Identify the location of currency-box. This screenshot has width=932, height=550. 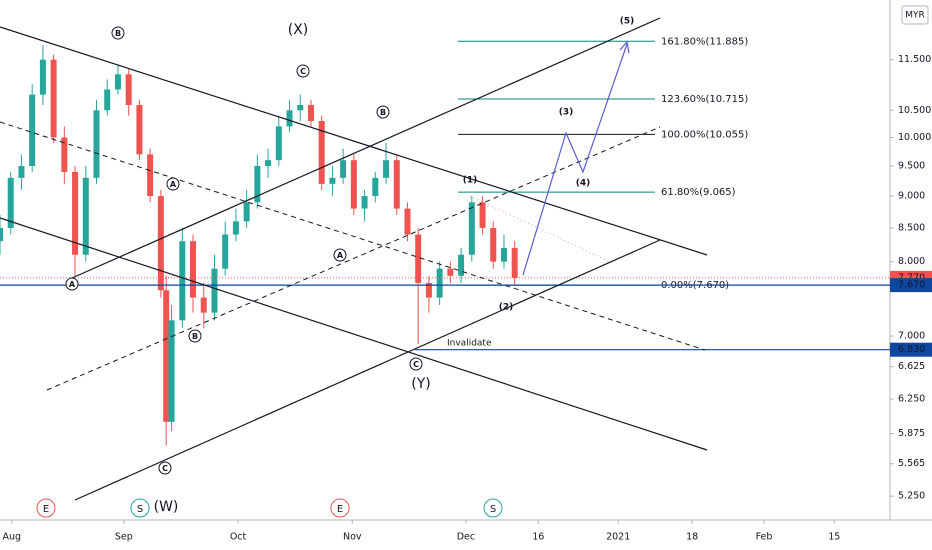
(915, 15).